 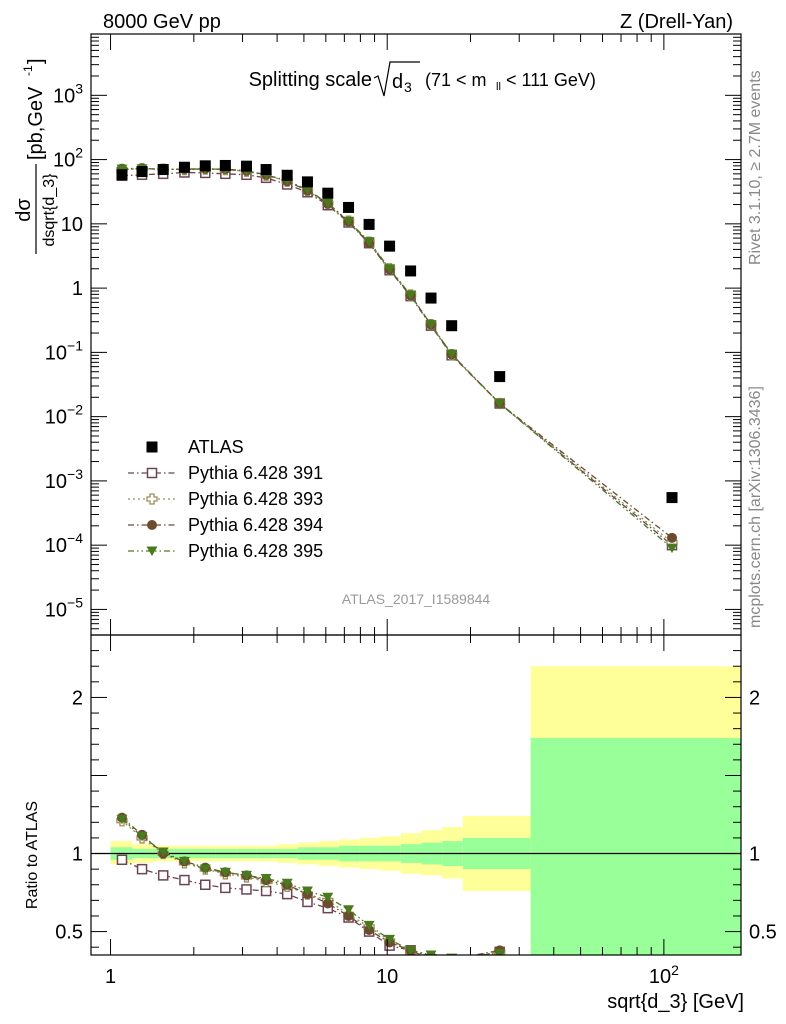 I want to click on y-label-unit-sup: -1, so click(x=28, y=70).